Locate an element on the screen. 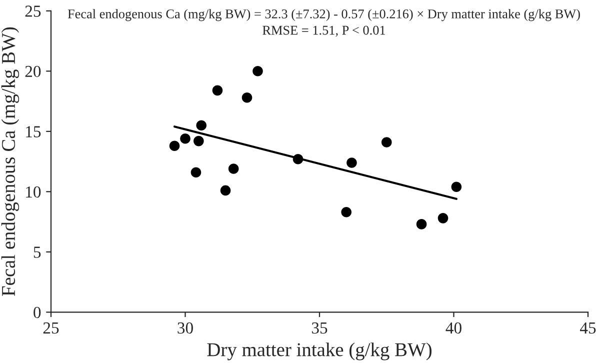 Image resolution: width=600 pixels, height=363 pixels. annotation: Fecal endogenous Ca (mg/kg BW) = 32.3 (±7.32) - 0.57 (±0.216) × Dry matter intake (g/kg BW) is located at coordinates (324, 15).